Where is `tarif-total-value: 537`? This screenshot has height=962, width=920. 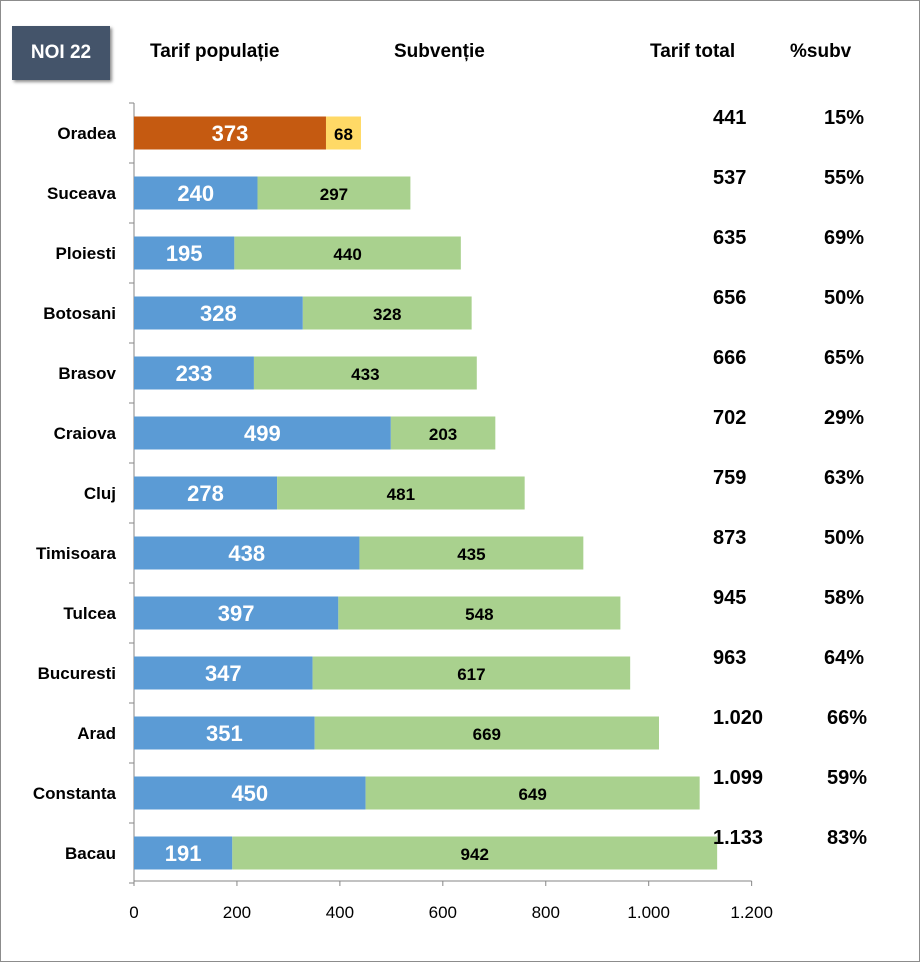
tarif-total-value: 537 is located at coordinates (730, 178).